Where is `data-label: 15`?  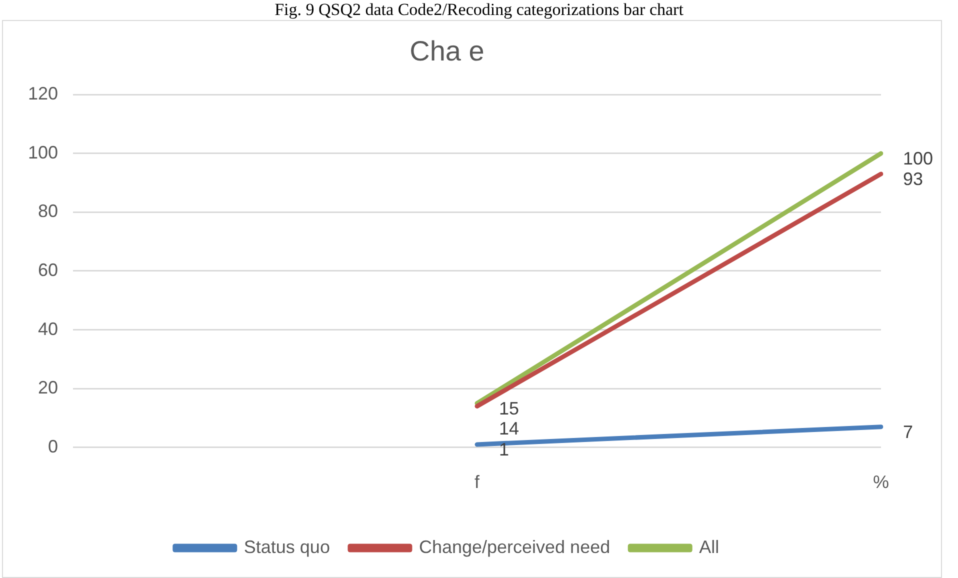 data-label: 15 is located at coordinates (509, 408).